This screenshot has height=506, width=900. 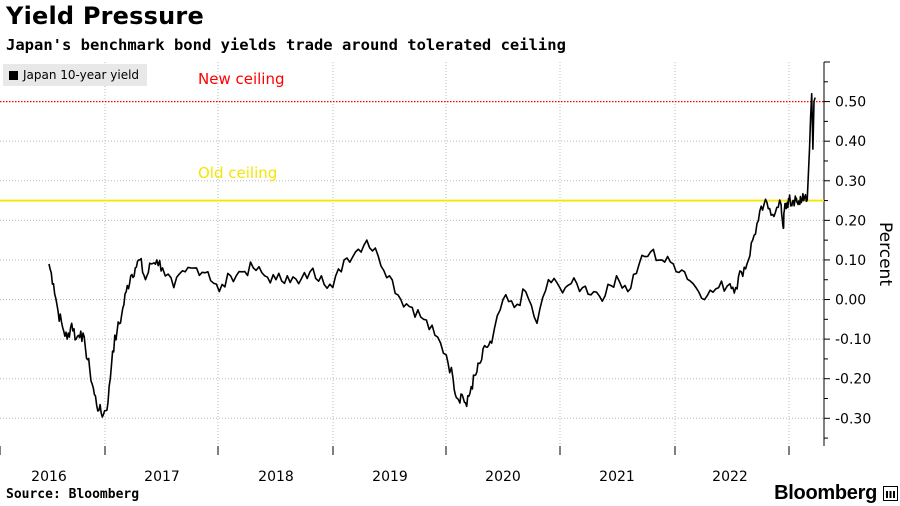 What do you see at coordinates (850, 182) in the screenshot?
I see `y-tick-label: 0.30` at bounding box center [850, 182].